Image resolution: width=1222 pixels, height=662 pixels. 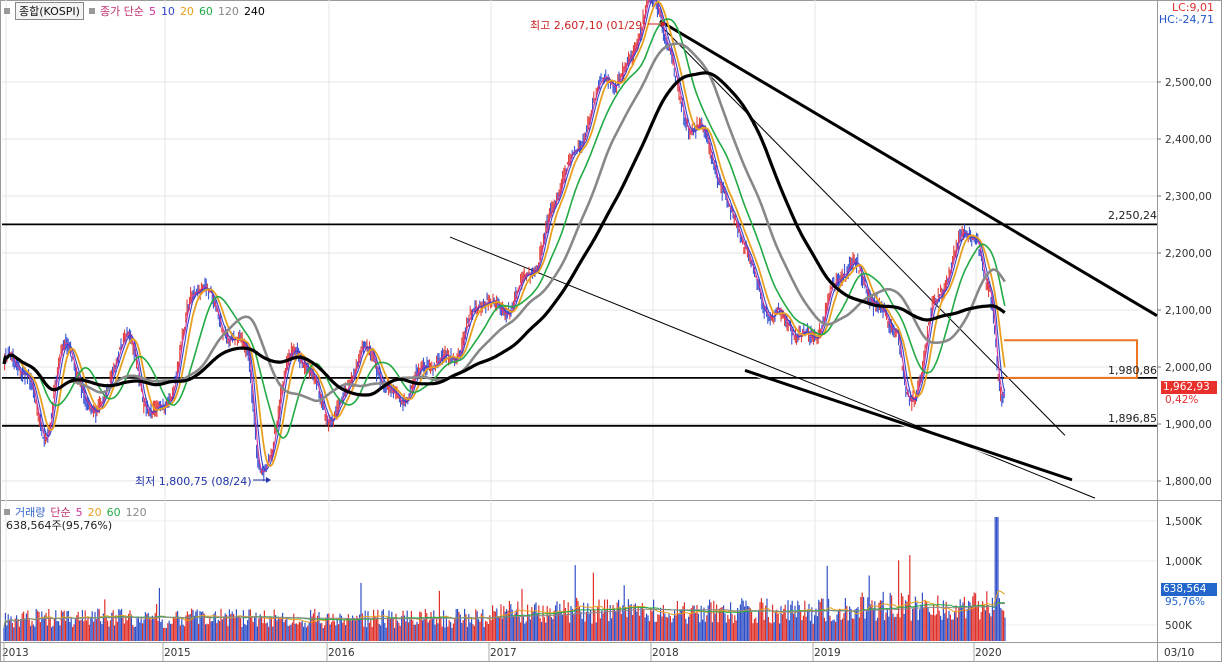 I want to click on hc-value: HC:-24,71, so click(x=1186, y=19).